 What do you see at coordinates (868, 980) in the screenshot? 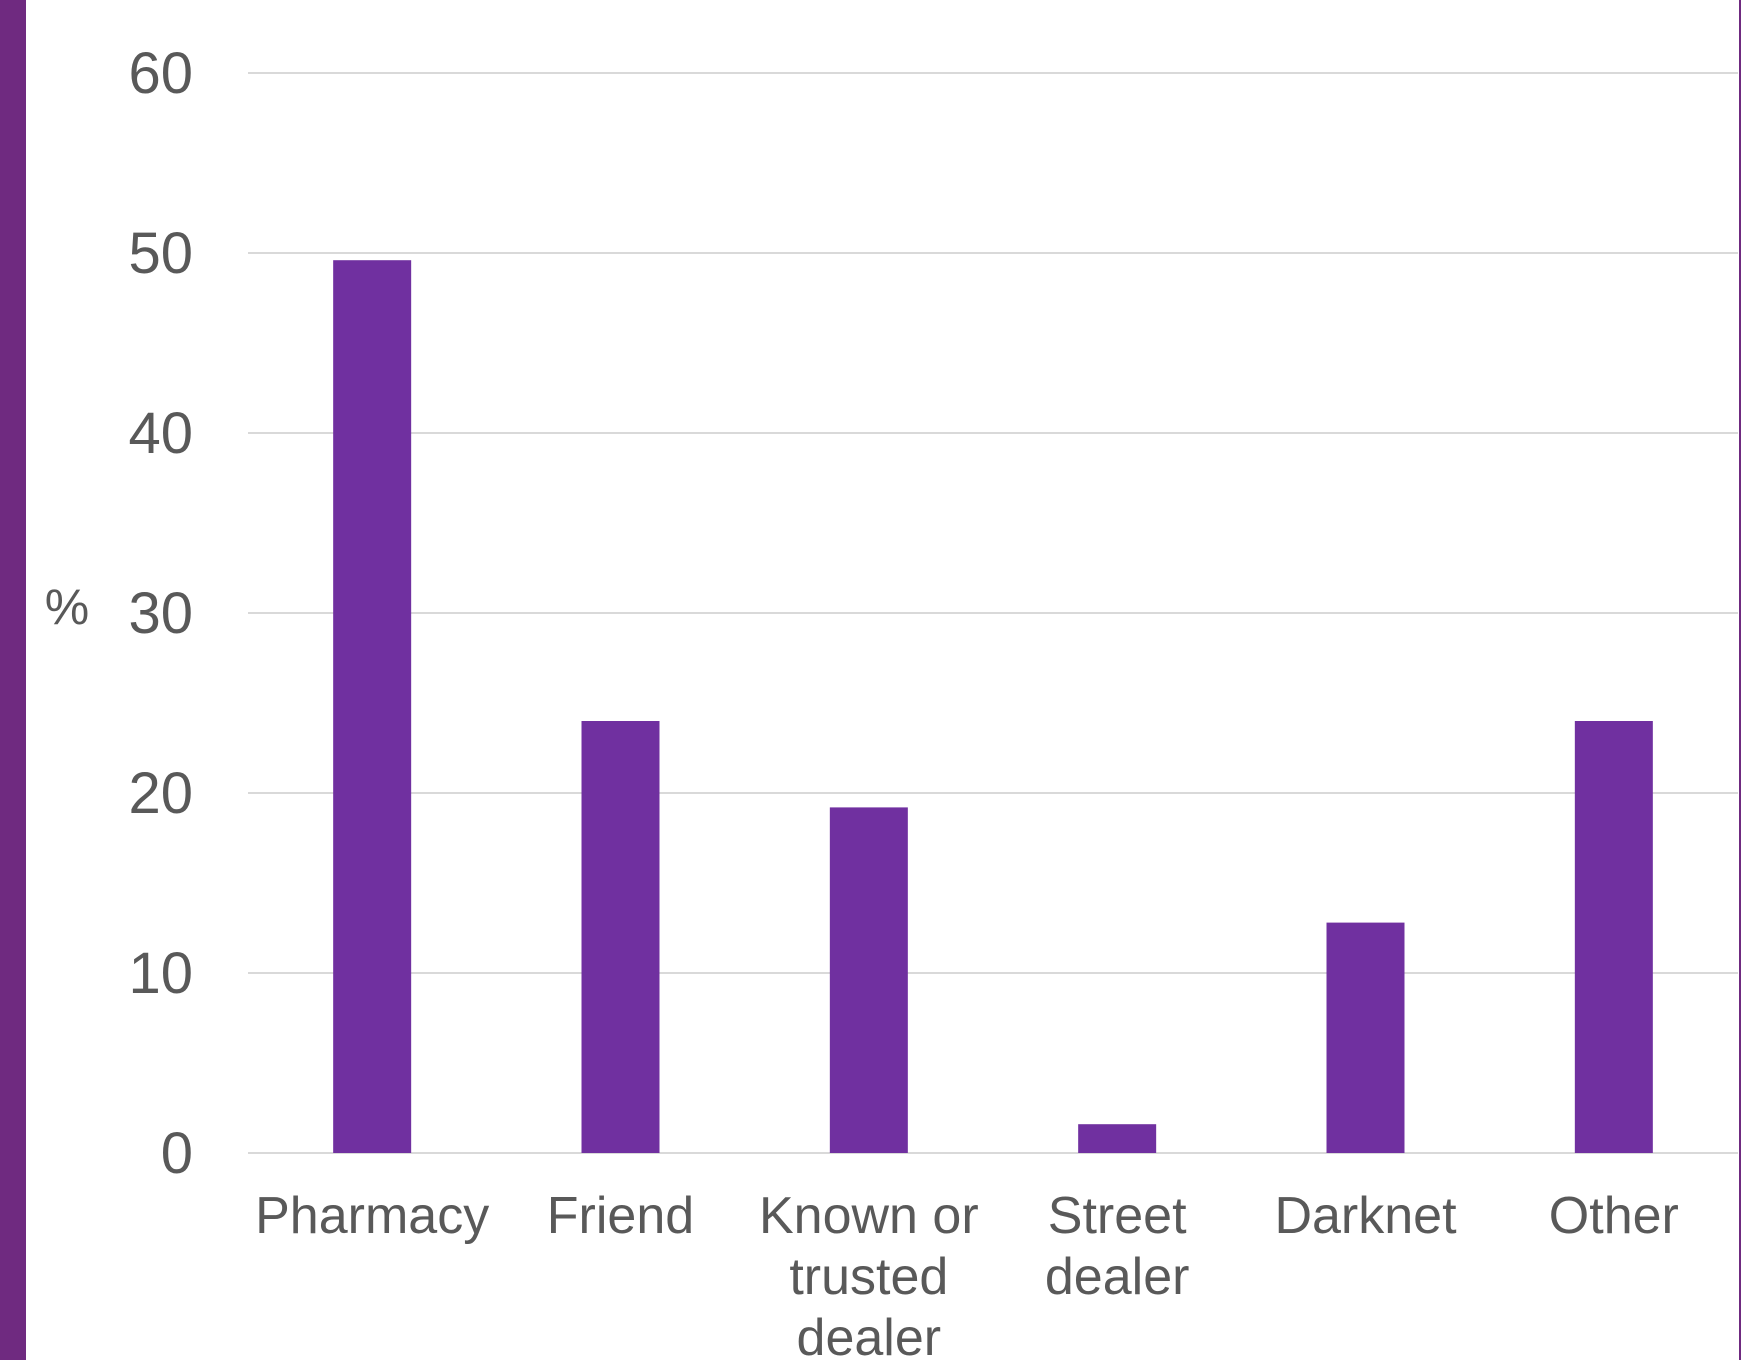
I see `bar-known-or-trusted-dealer` at bounding box center [868, 980].